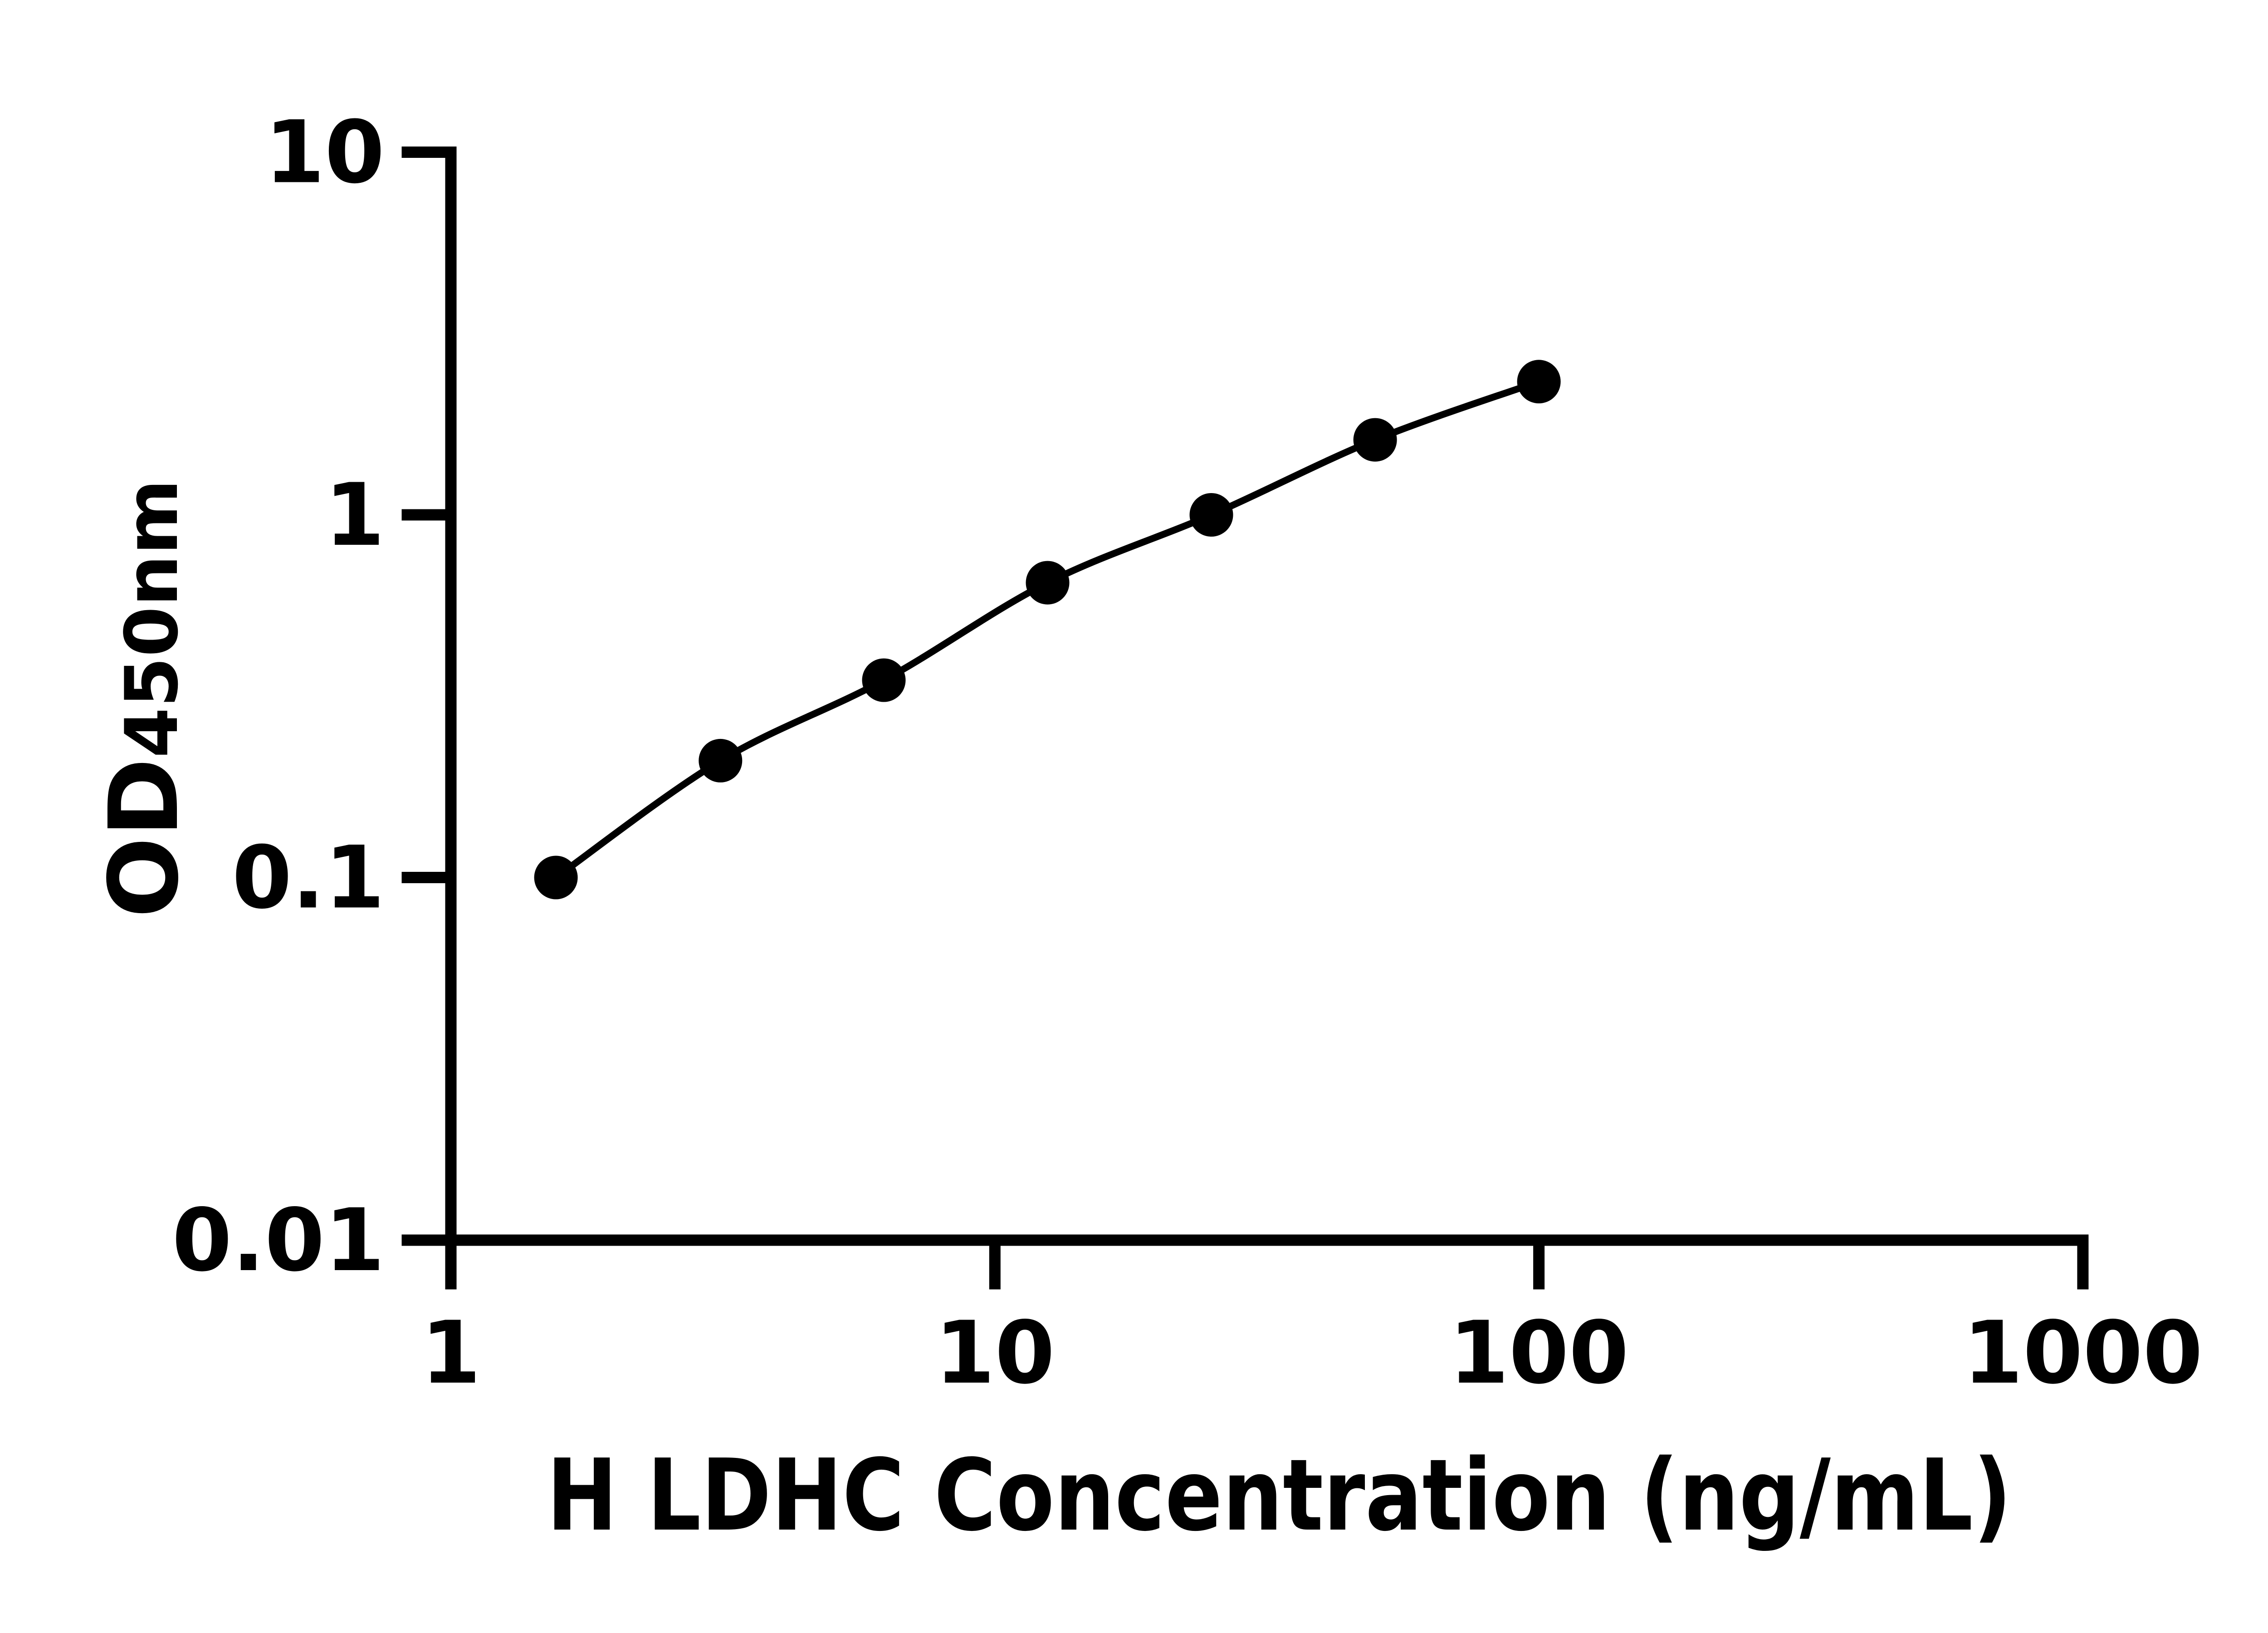 Image resolution: width=2268 pixels, height=1633 pixels. Describe the element at coordinates (1539, 1353) in the screenshot. I see `x-tick-label: 100` at that location.